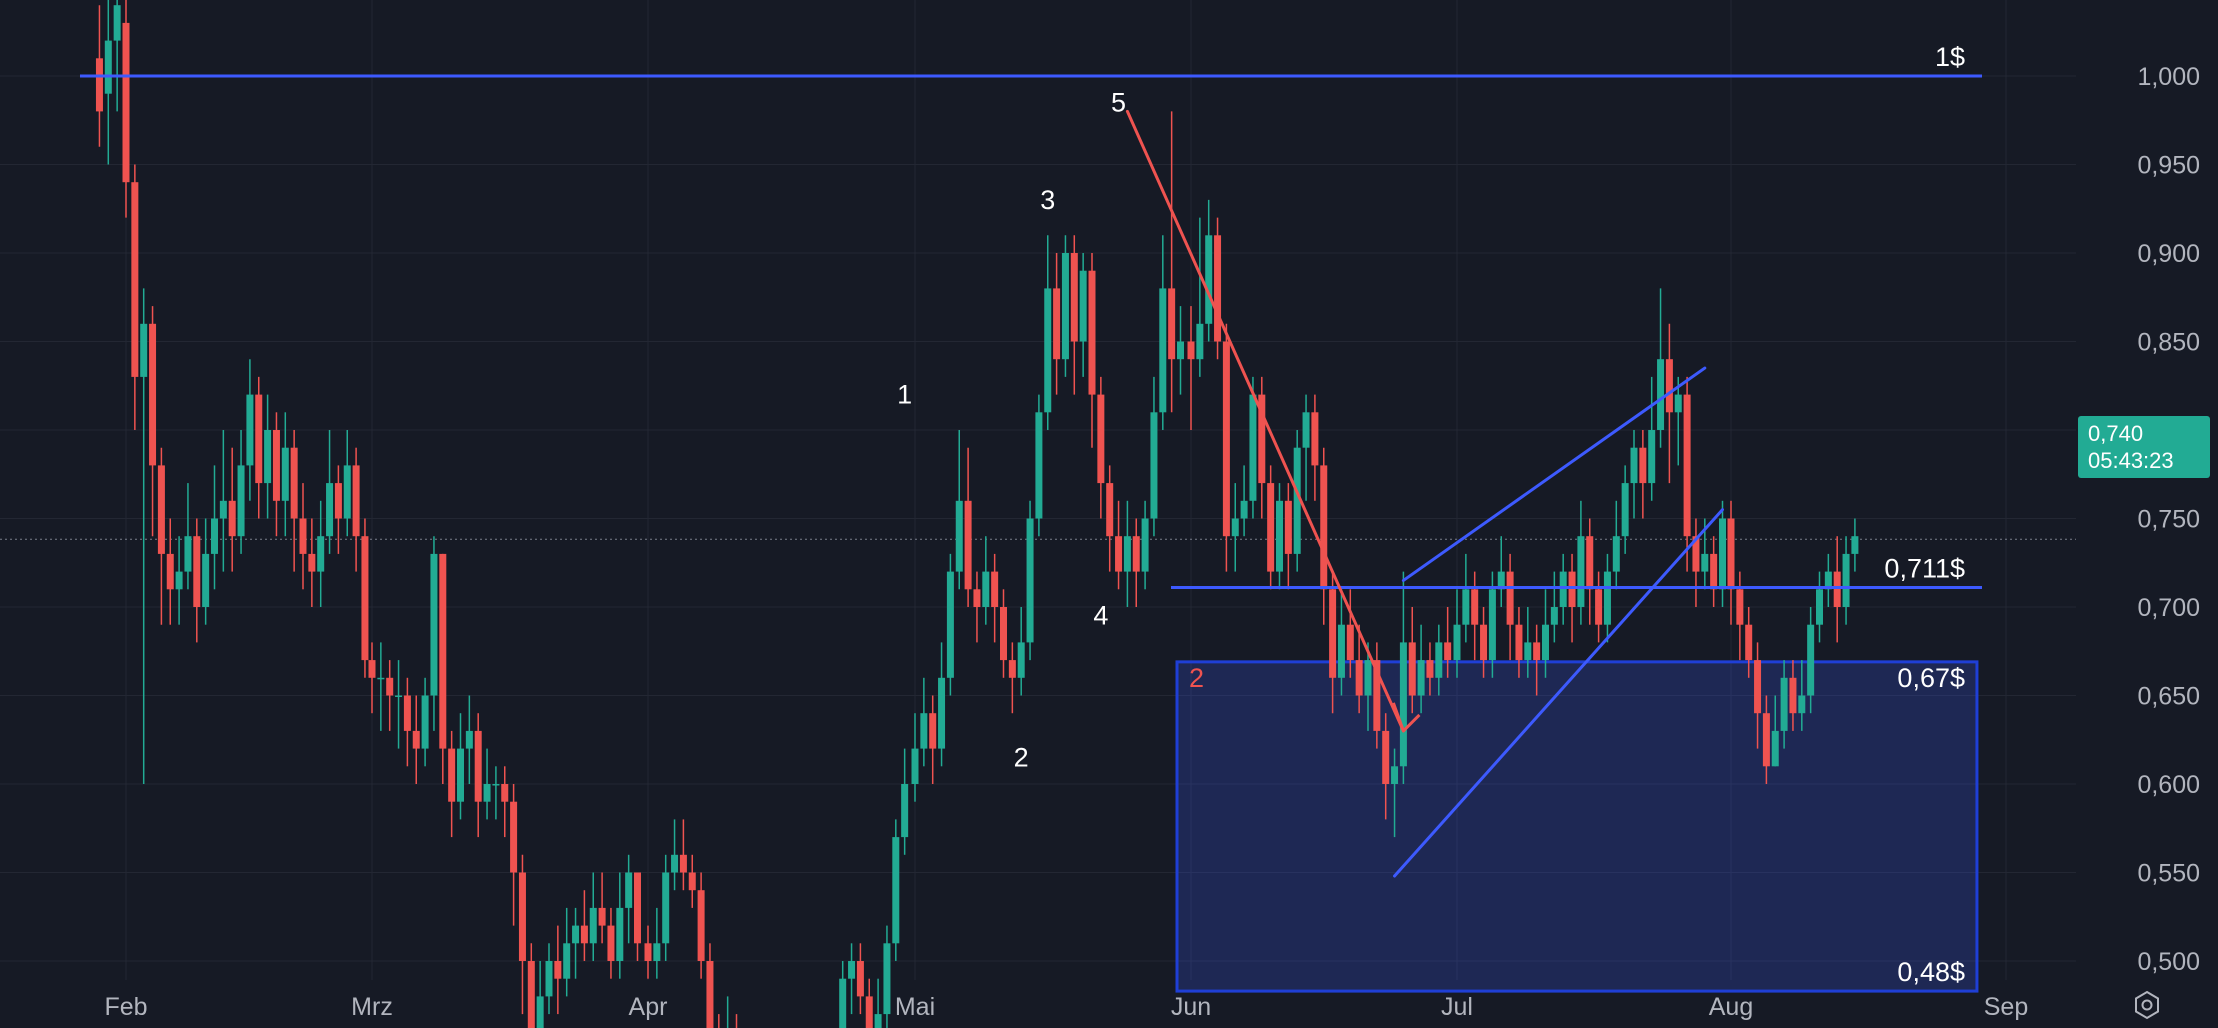 This screenshot has height=1028, width=2218. I want to click on wave-label: 4, so click(1100, 616).